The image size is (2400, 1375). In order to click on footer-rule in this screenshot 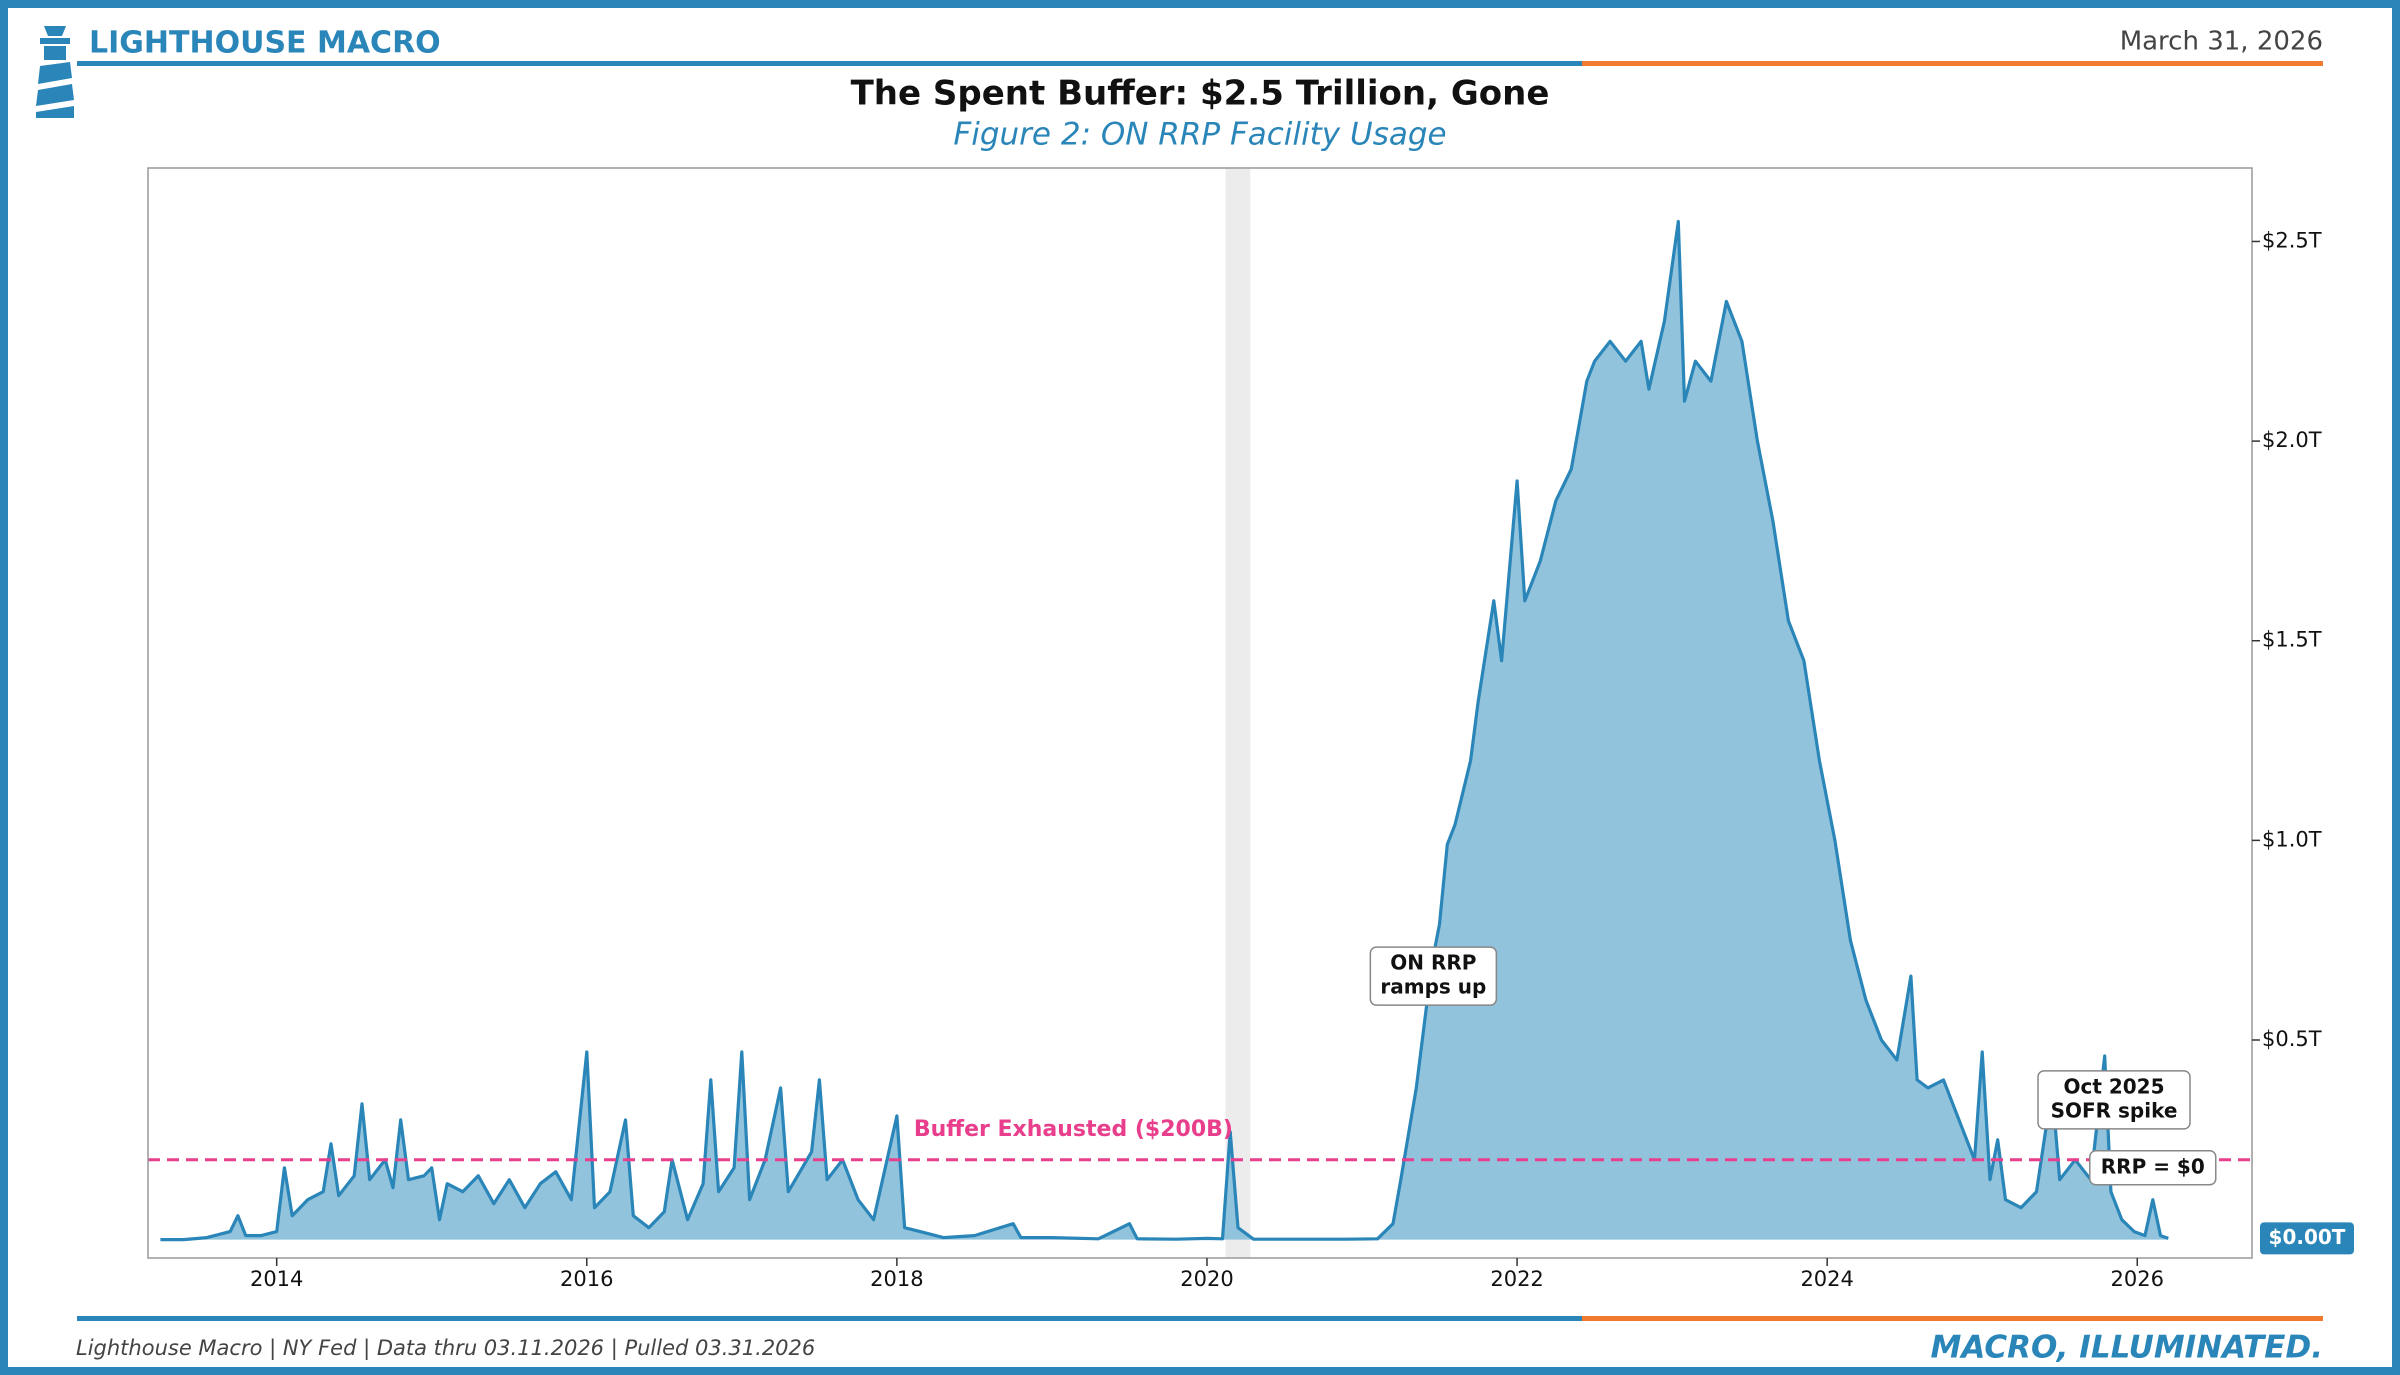, I will do `click(829, 1318)`.